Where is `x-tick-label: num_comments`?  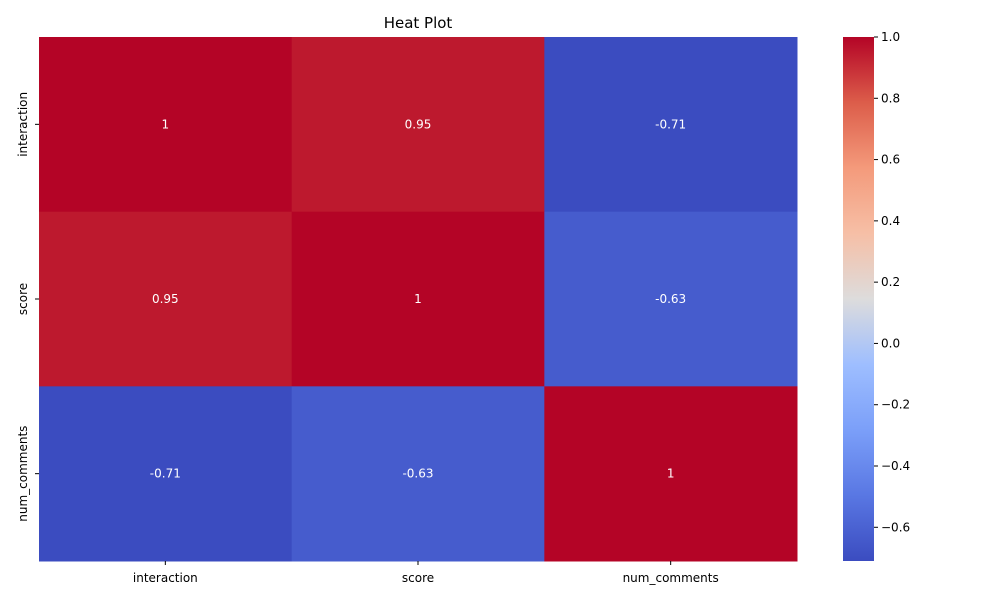 x-tick-label: num_comments is located at coordinates (671, 578).